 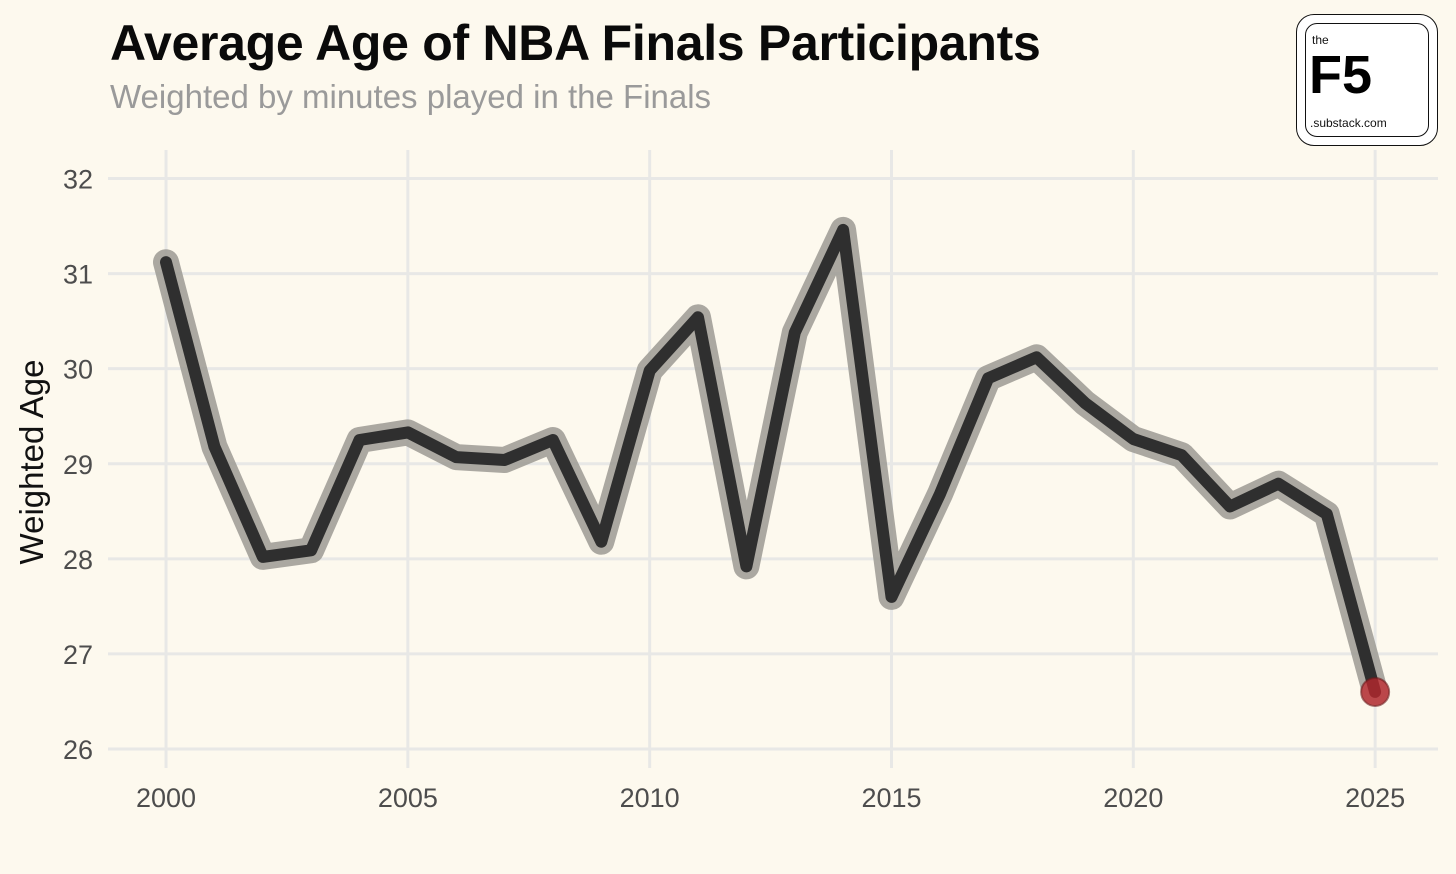 I want to click on chart-subtitle: Weighted by minutes played in the Finals, so click(x=411, y=96).